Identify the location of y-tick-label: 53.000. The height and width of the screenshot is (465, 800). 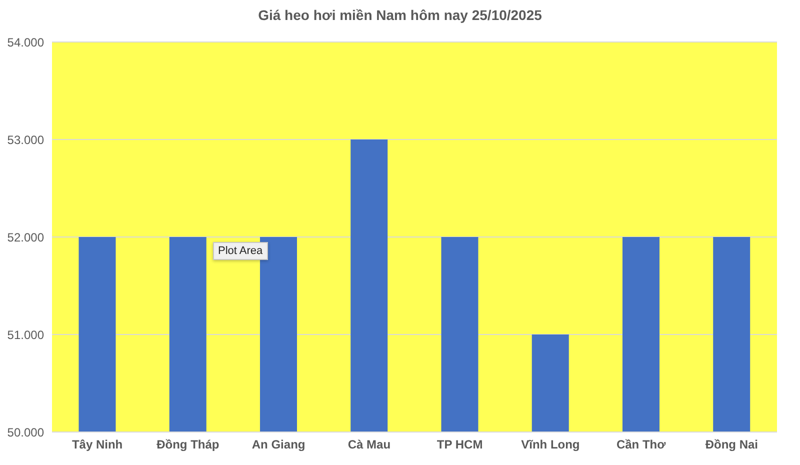
(25, 139).